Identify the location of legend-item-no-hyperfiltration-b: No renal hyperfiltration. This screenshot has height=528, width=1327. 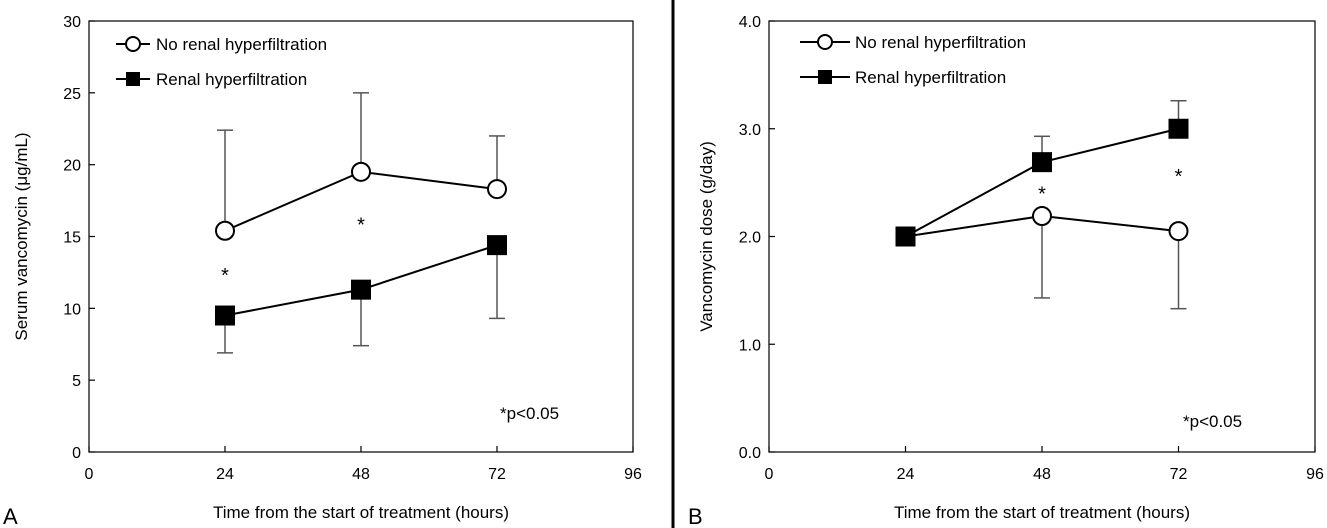
(913, 42).